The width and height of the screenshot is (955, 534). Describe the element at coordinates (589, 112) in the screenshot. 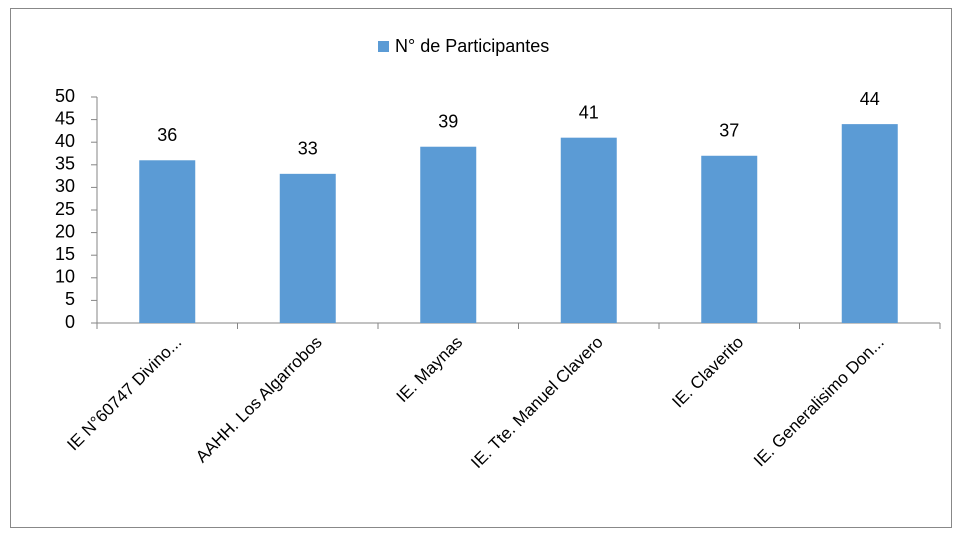

I see `value-label: 41` at that location.